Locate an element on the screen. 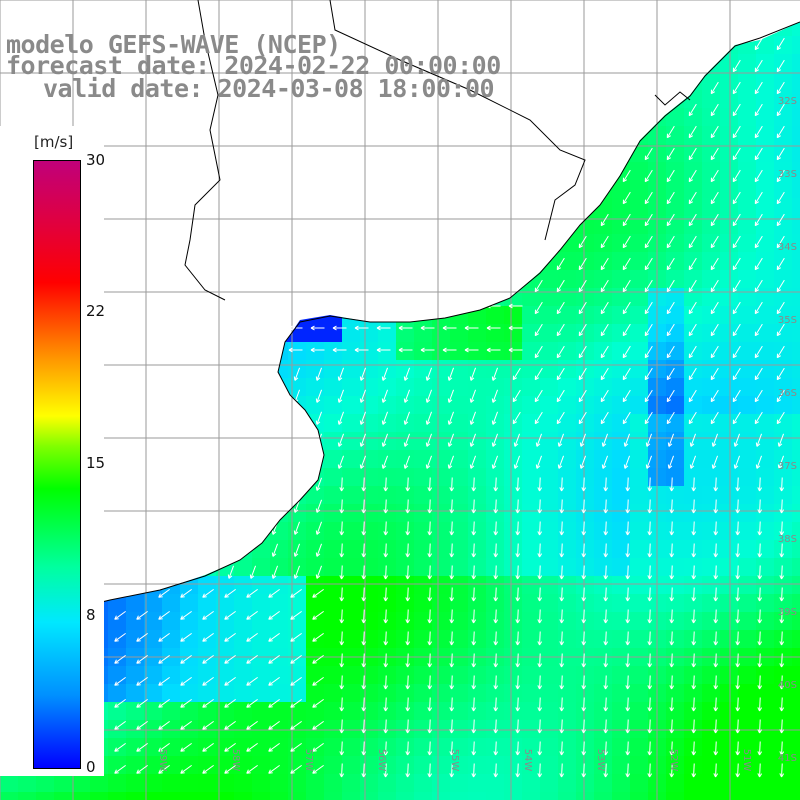  lon-label: 55W is located at coordinates (454, 760).